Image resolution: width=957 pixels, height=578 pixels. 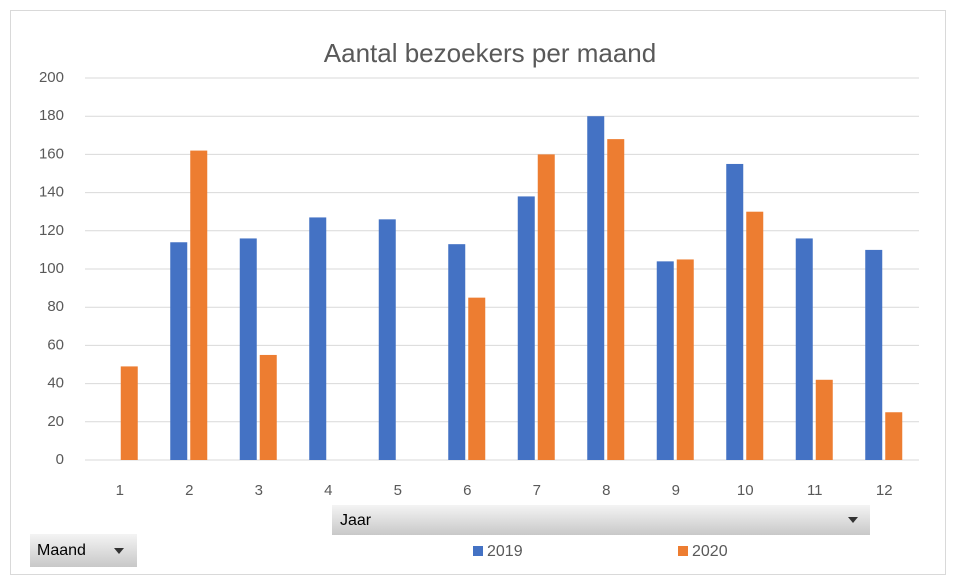 I want to click on x-tick-label: 2, so click(x=189, y=490).